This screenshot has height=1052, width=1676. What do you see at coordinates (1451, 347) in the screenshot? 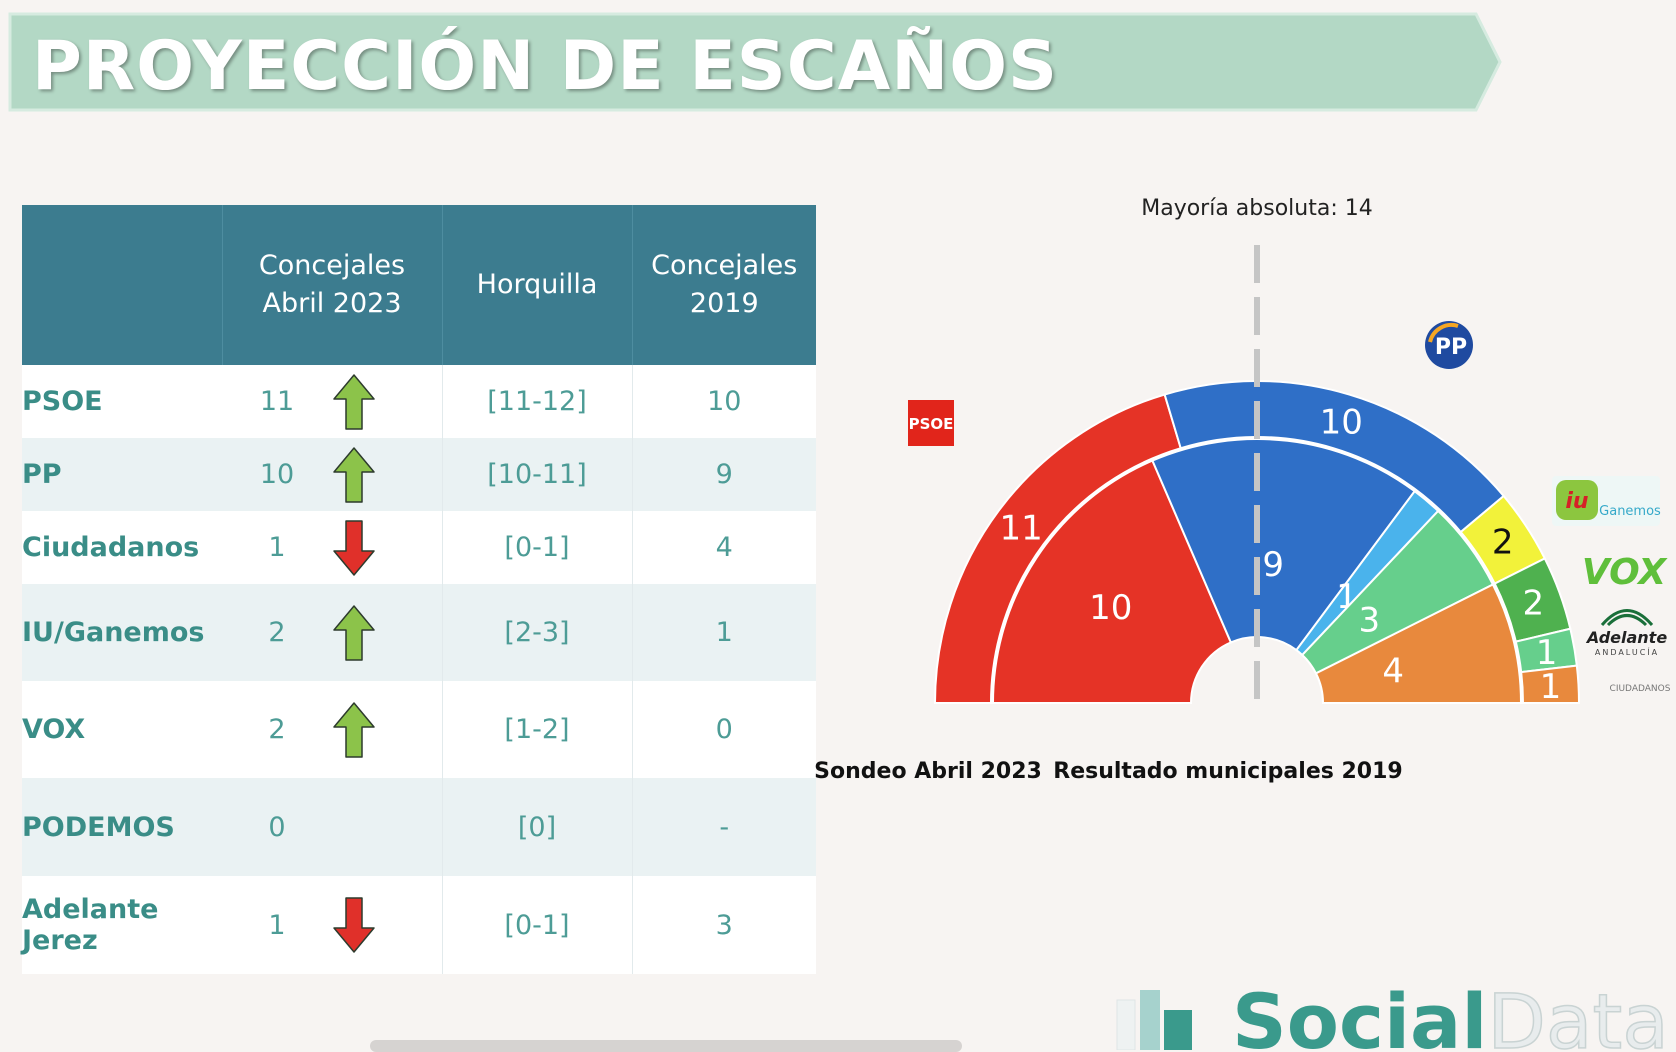
I see `pp-logo-text: PP` at bounding box center [1451, 347].